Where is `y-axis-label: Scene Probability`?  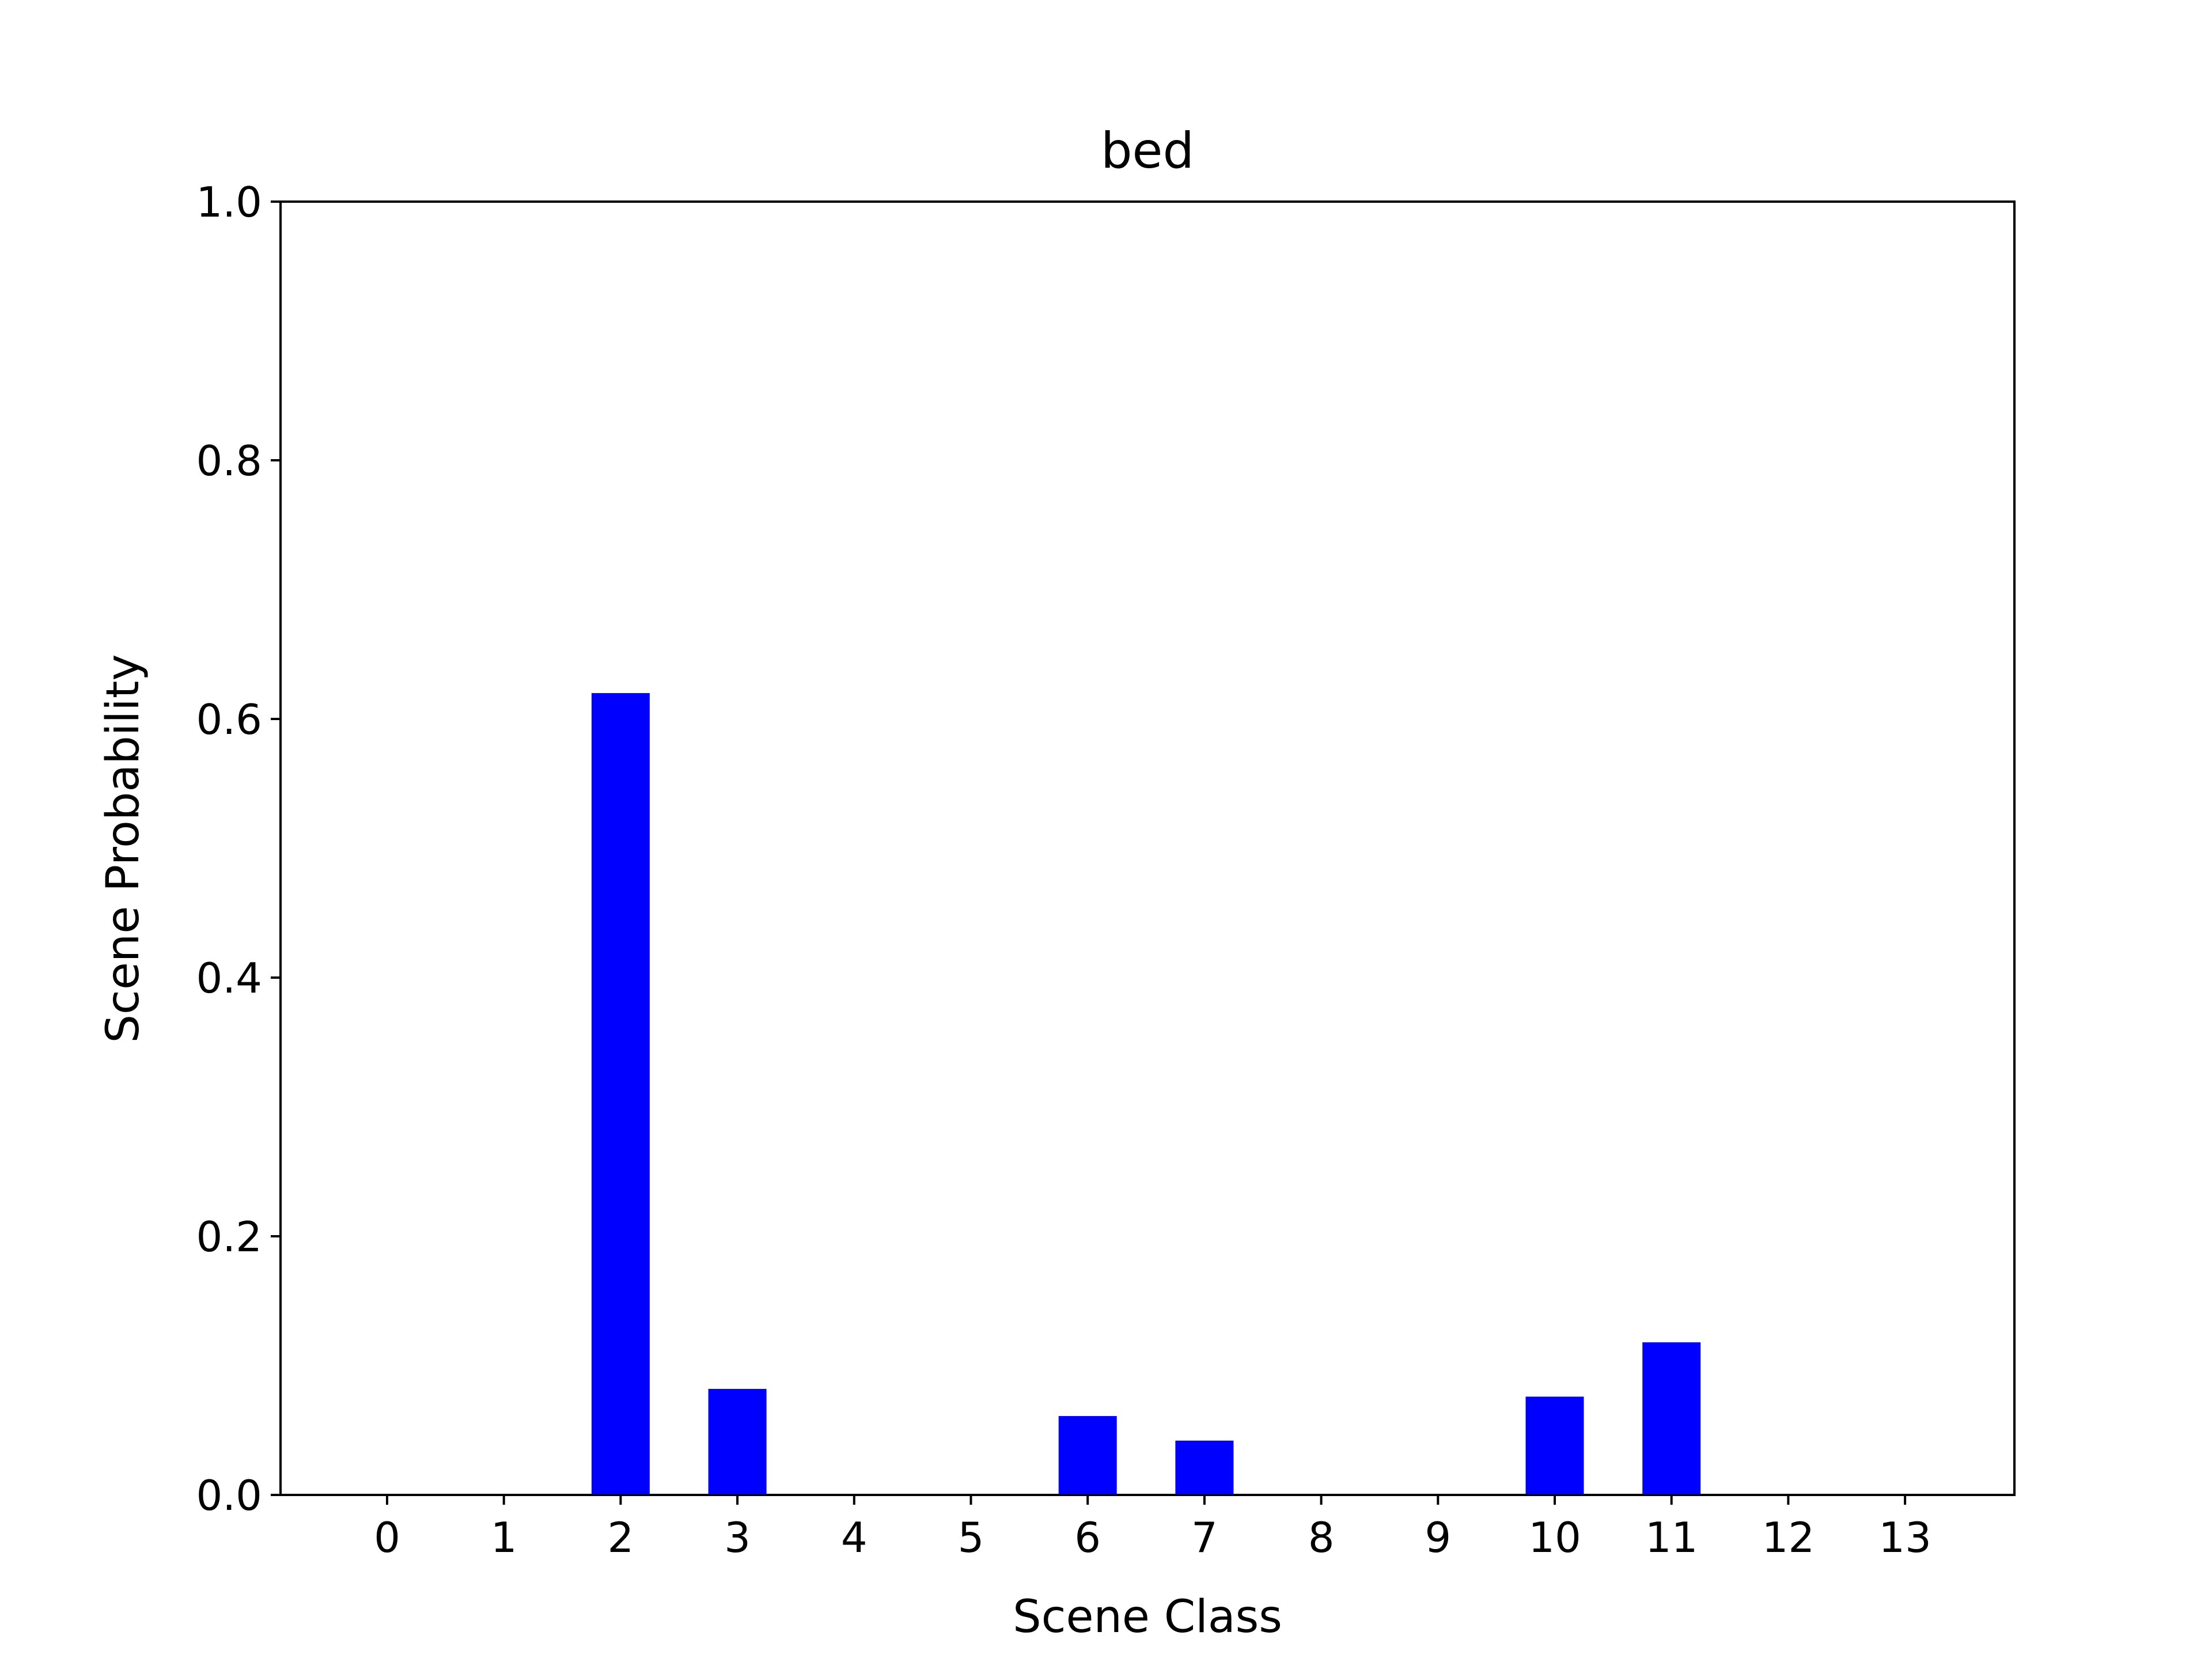 y-axis-label: Scene Probability is located at coordinates (123, 848).